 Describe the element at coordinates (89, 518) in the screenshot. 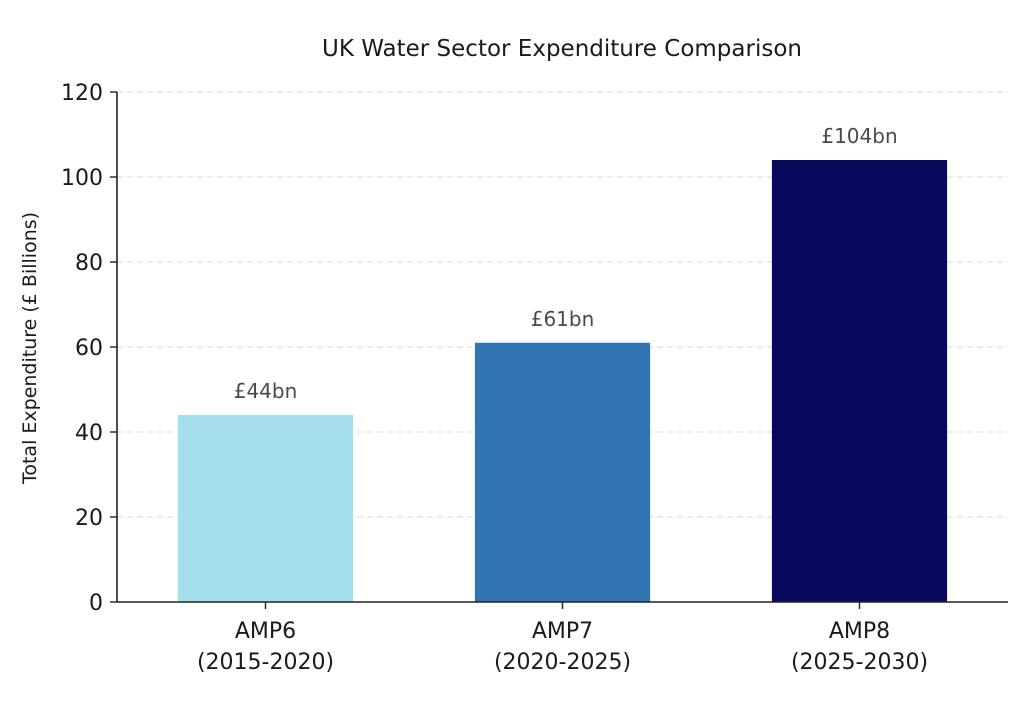

I see `y-tick-label: 20` at that location.